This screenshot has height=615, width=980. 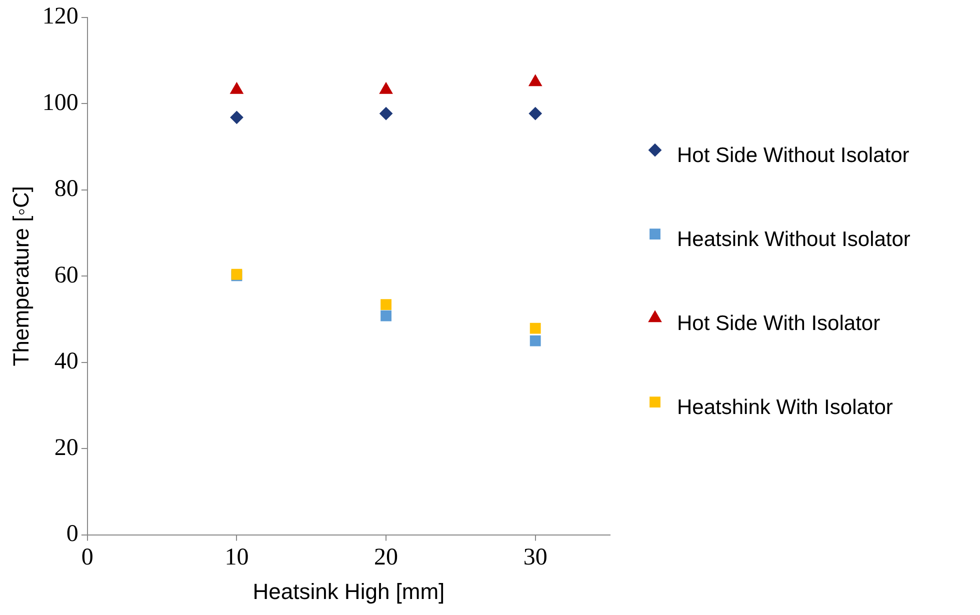 I want to click on y-tick-label: 0, so click(x=72, y=534).